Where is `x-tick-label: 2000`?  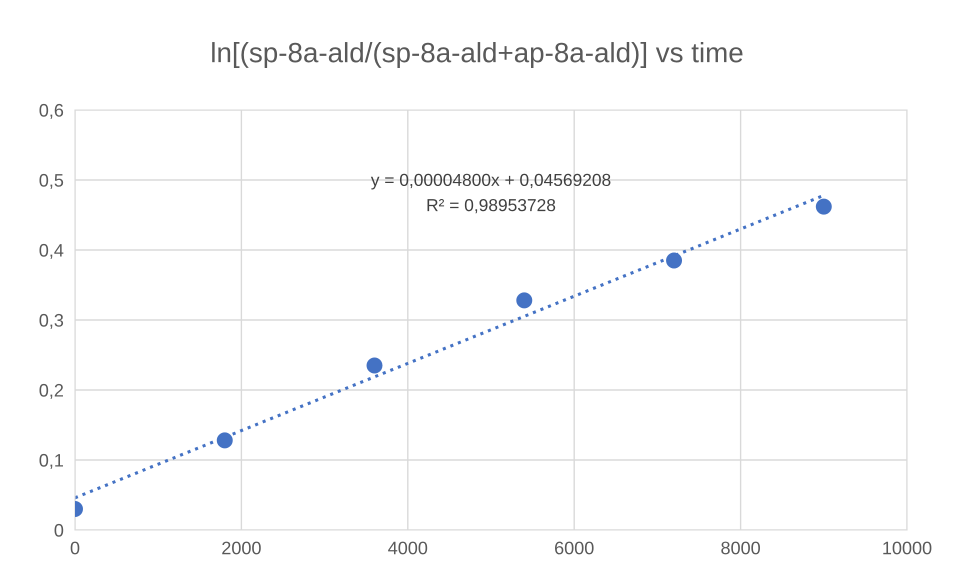 x-tick-label: 2000 is located at coordinates (241, 548).